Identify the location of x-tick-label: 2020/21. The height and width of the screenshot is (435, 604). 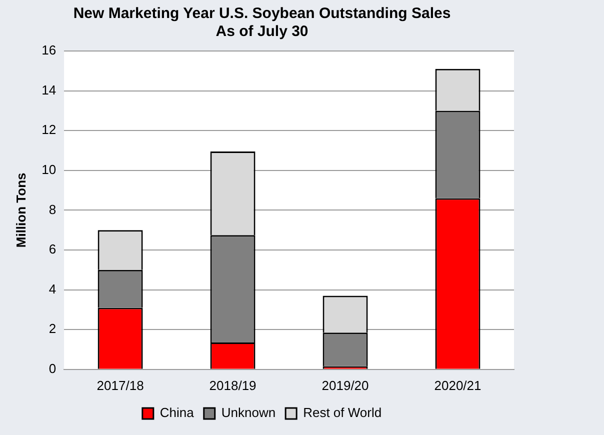
(458, 385).